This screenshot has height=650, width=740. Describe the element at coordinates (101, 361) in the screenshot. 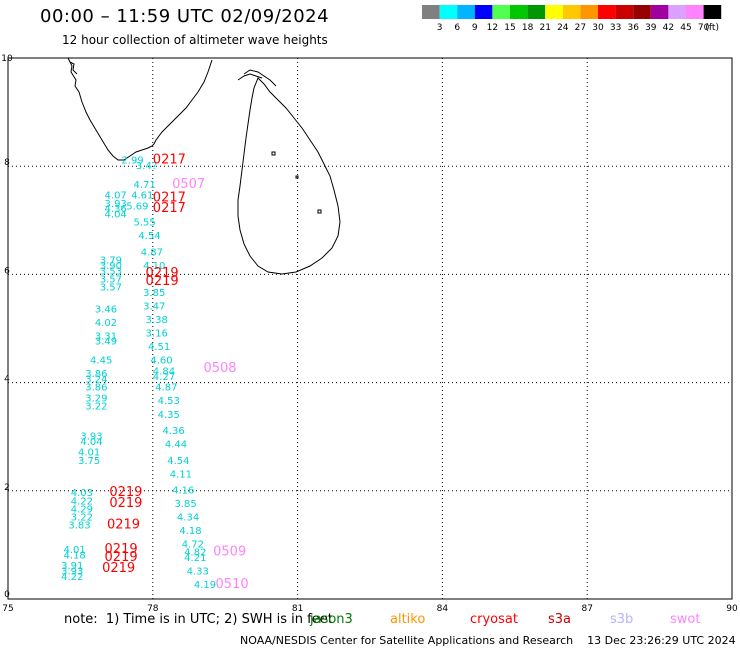

I see `wave-height-label: 4.45` at that location.